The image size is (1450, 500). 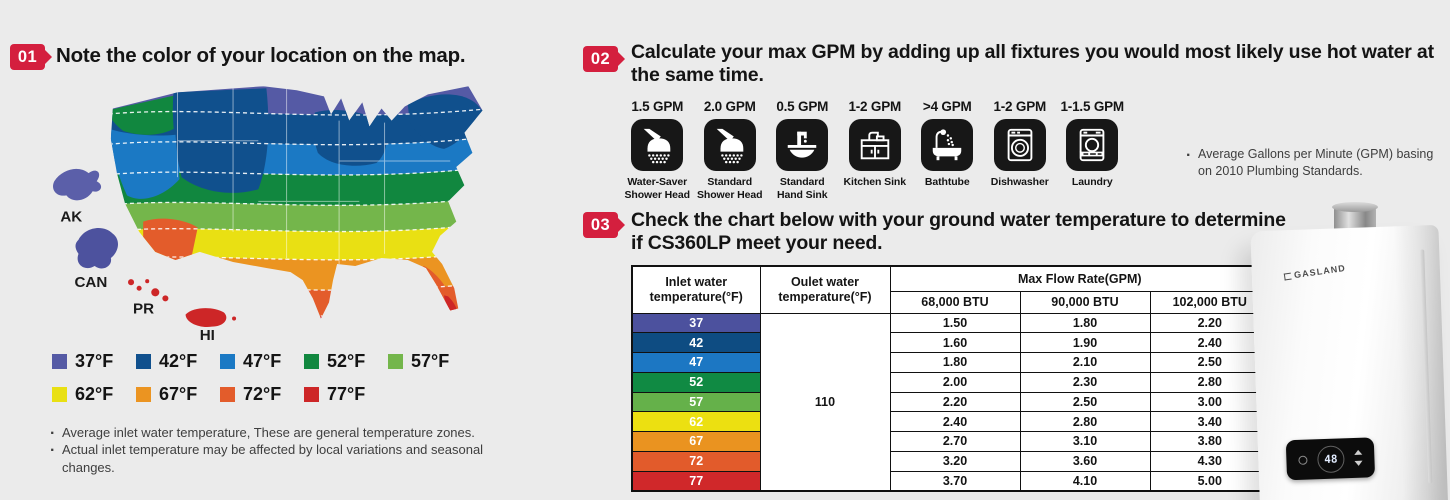 I want to click on brand-logo: GASLAND, so click(x=1314, y=272).